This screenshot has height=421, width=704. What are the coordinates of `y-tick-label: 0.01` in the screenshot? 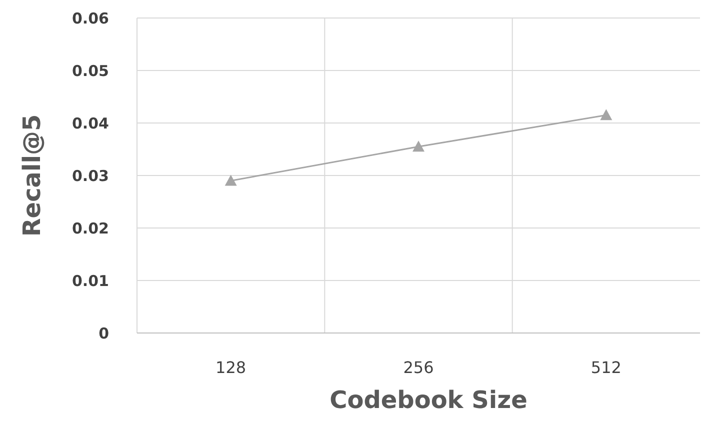 It's located at (90, 281).